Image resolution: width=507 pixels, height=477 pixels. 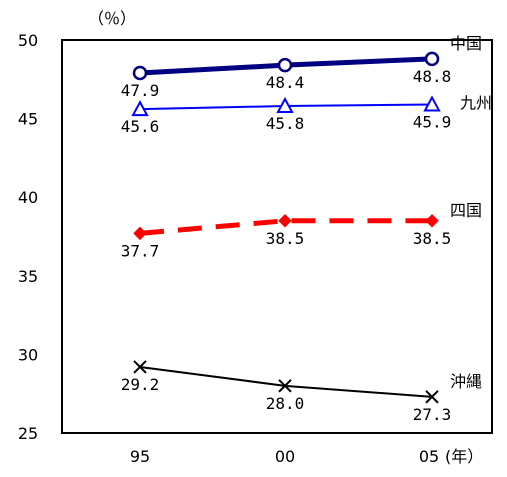 What do you see at coordinates (140, 126) in the screenshot?
I see `data-label: 45.6` at bounding box center [140, 126].